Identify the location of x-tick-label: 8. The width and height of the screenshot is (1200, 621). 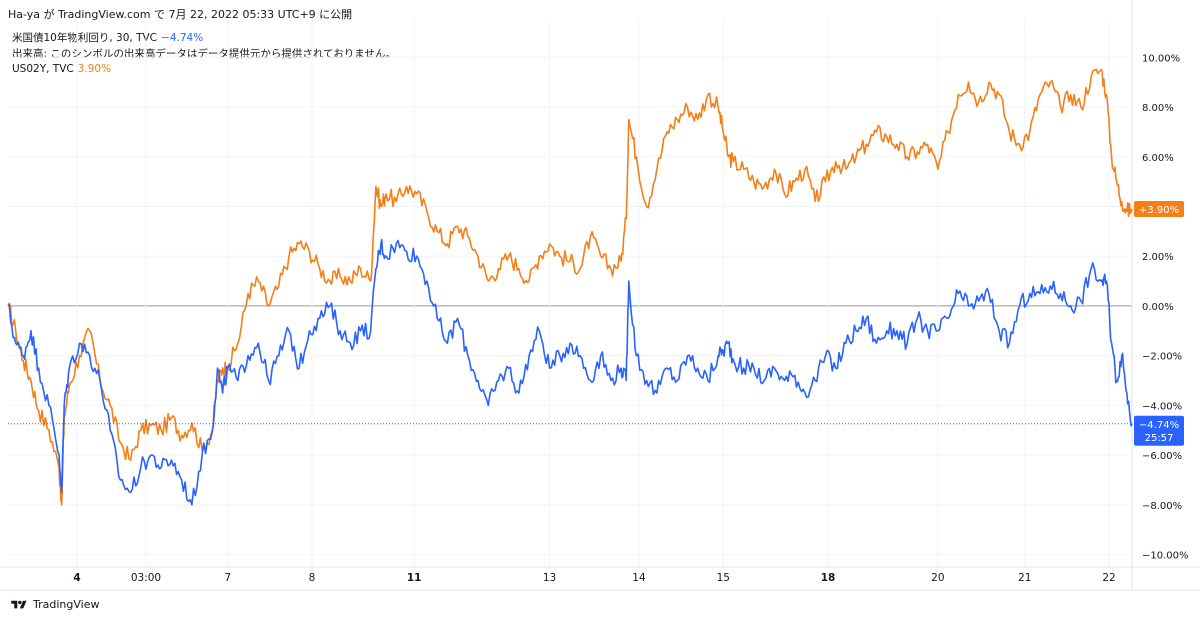
(312, 578).